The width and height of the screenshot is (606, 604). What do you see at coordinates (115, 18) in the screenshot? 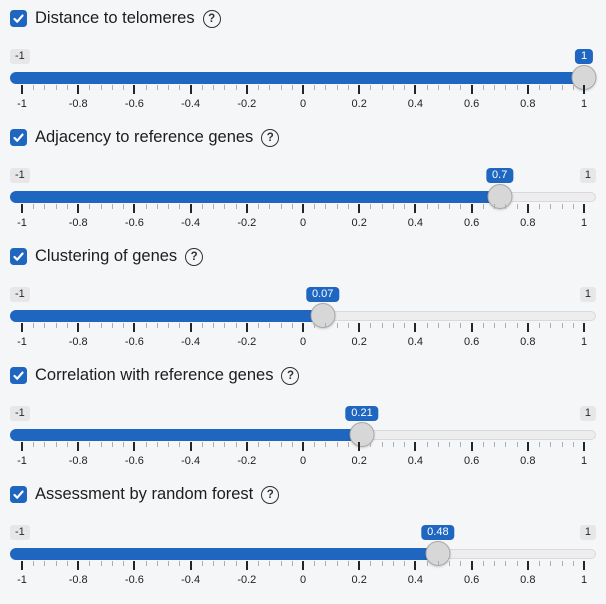
I see `slider-label: Distance to telomeres` at bounding box center [115, 18].